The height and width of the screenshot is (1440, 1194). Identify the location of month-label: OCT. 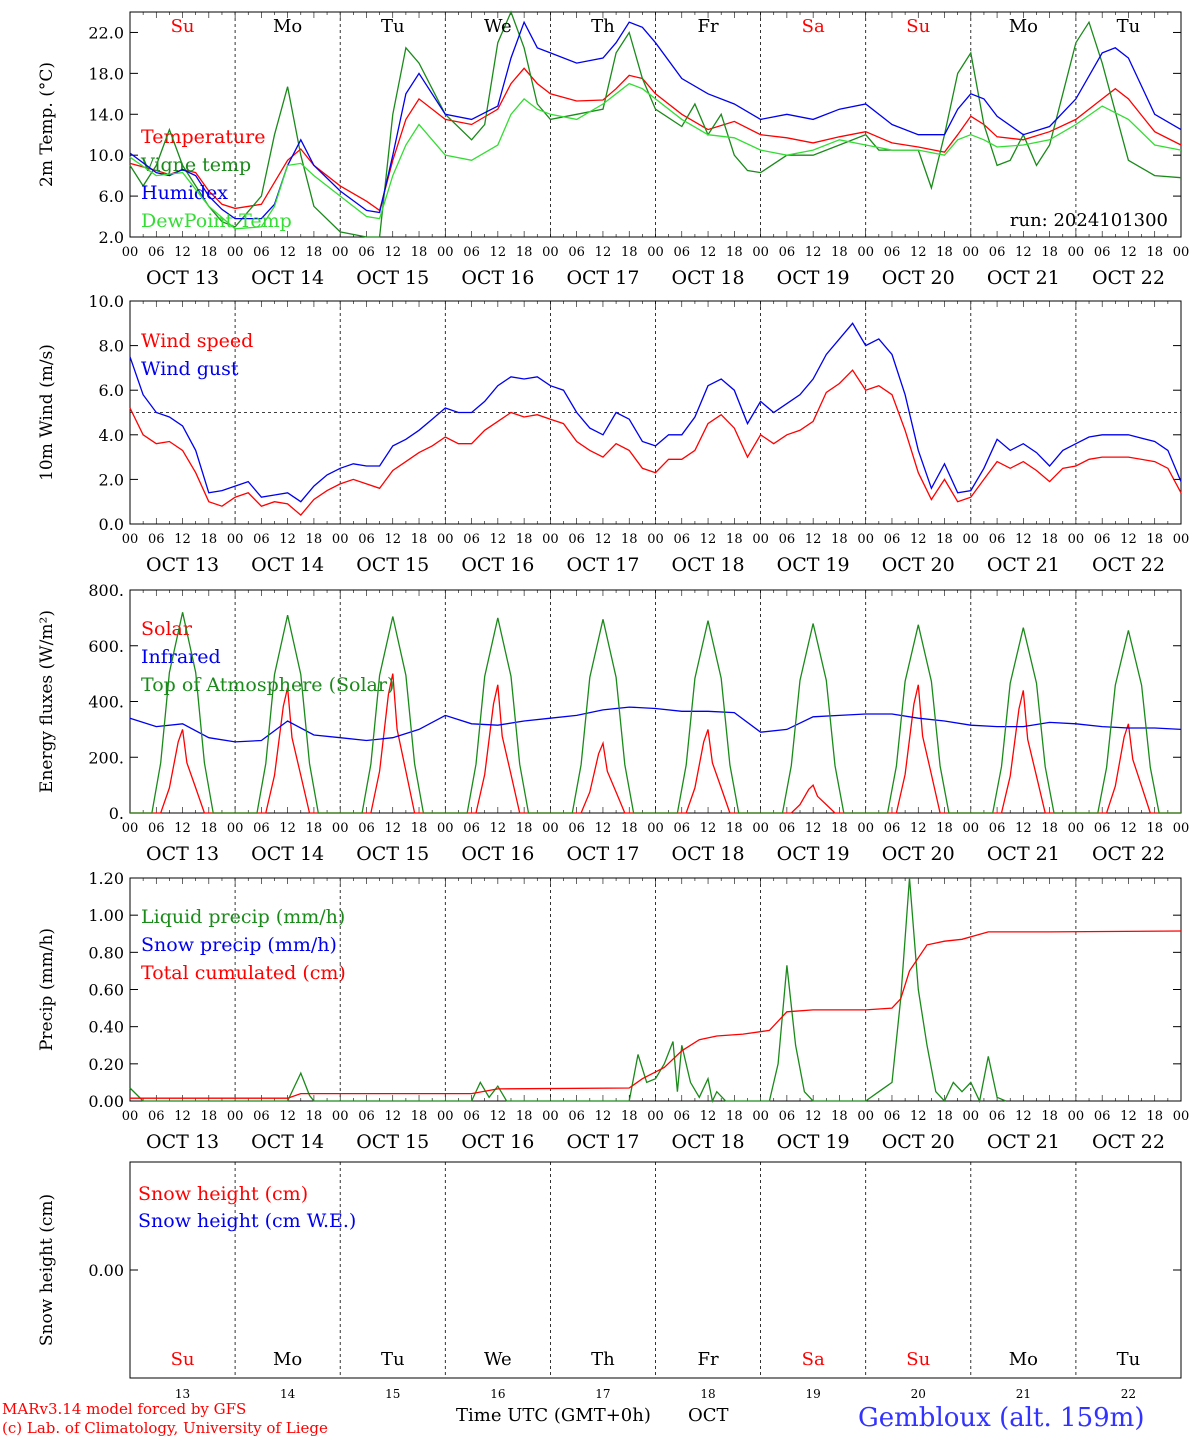
(708, 1415).